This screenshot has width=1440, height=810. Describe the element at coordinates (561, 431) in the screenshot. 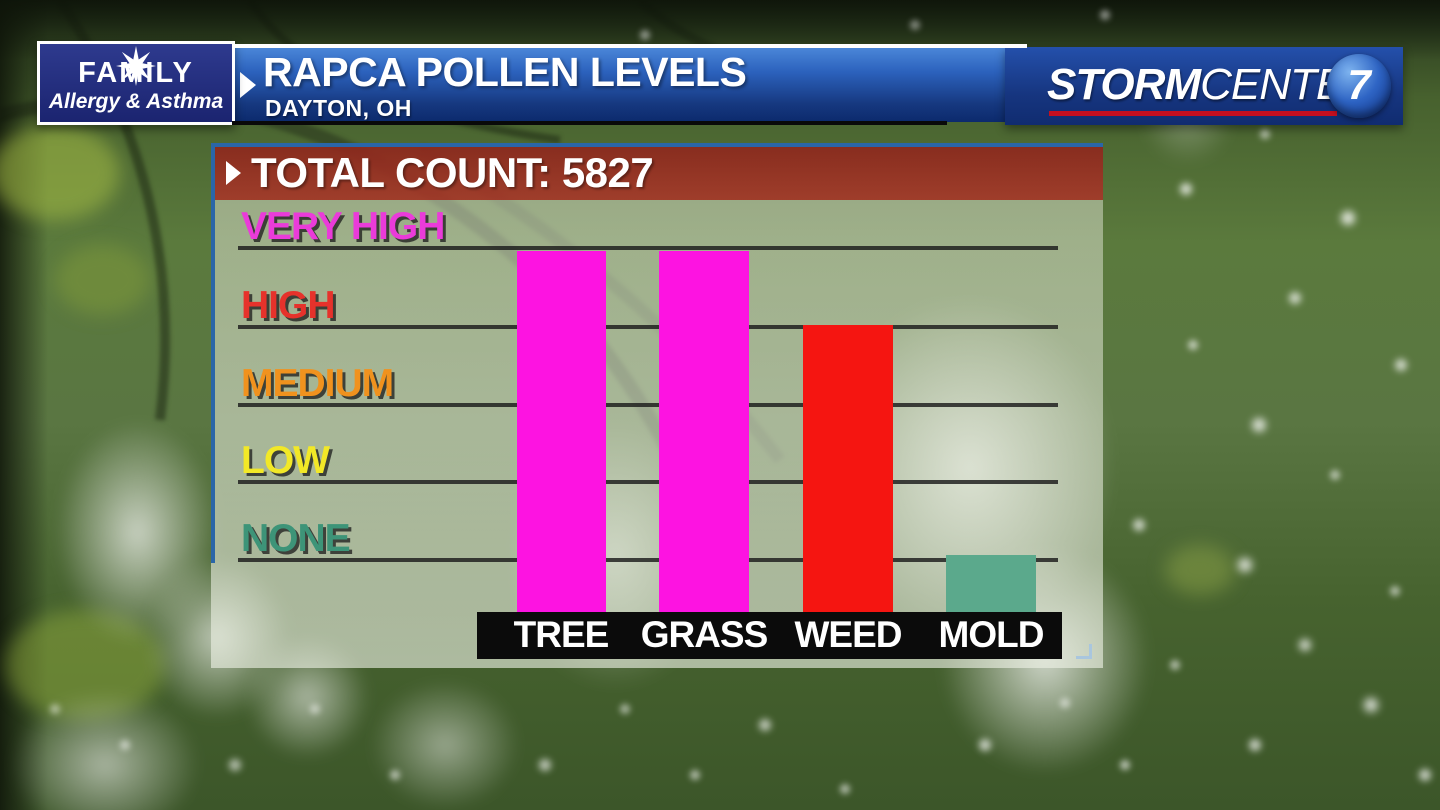

I see `bar-tree` at that location.